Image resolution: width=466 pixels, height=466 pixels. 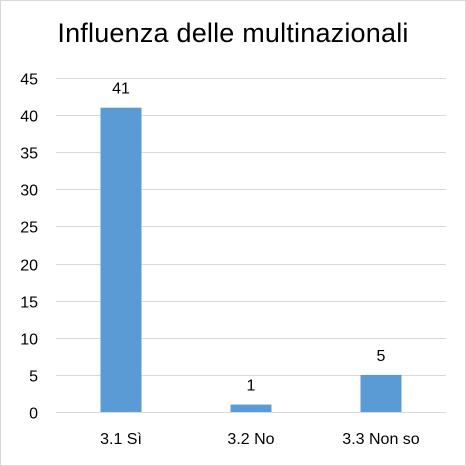 I want to click on y-tick-label: 35, so click(x=29, y=154).